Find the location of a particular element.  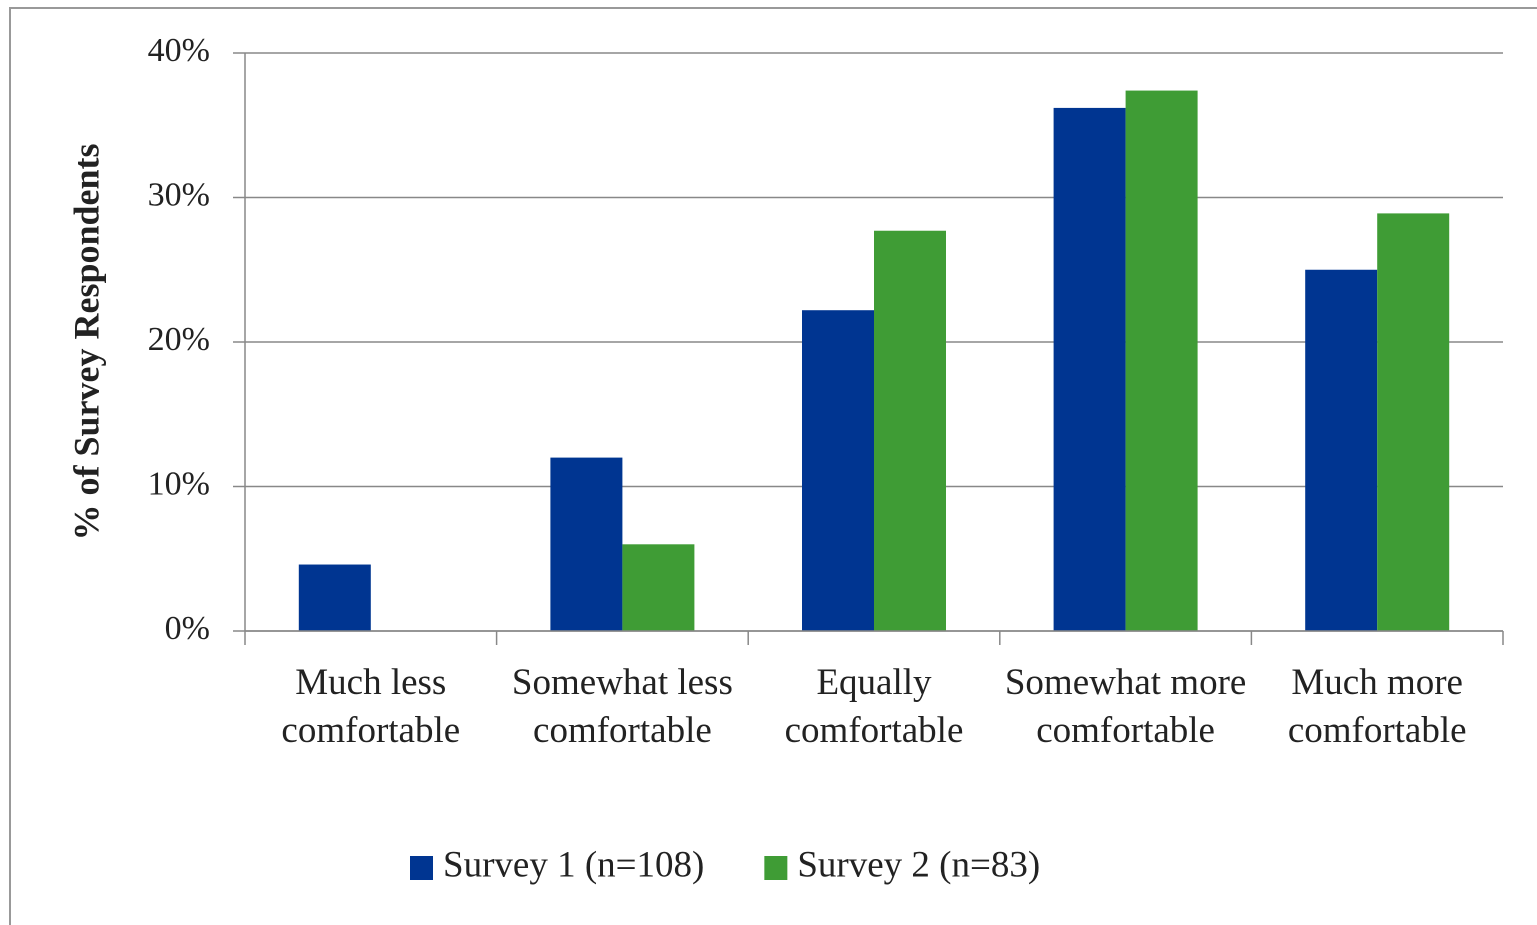

y-tick-label: 40% is located at coordinates (179, 50).